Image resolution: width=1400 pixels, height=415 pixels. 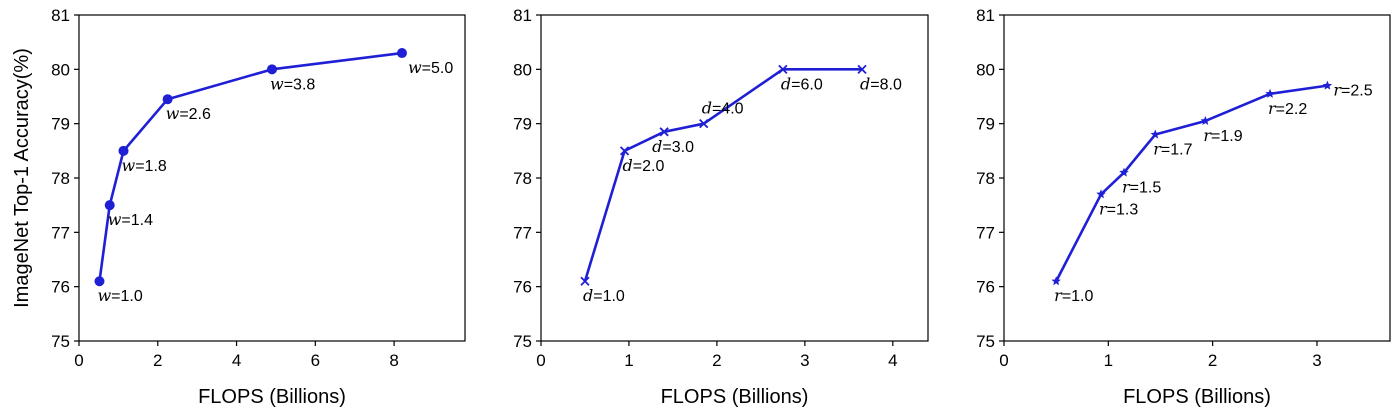 What do you see at coordinates (393, 360) in the screenshot?
I see `x-tick-label: 8` at bounding box center [393, 360].